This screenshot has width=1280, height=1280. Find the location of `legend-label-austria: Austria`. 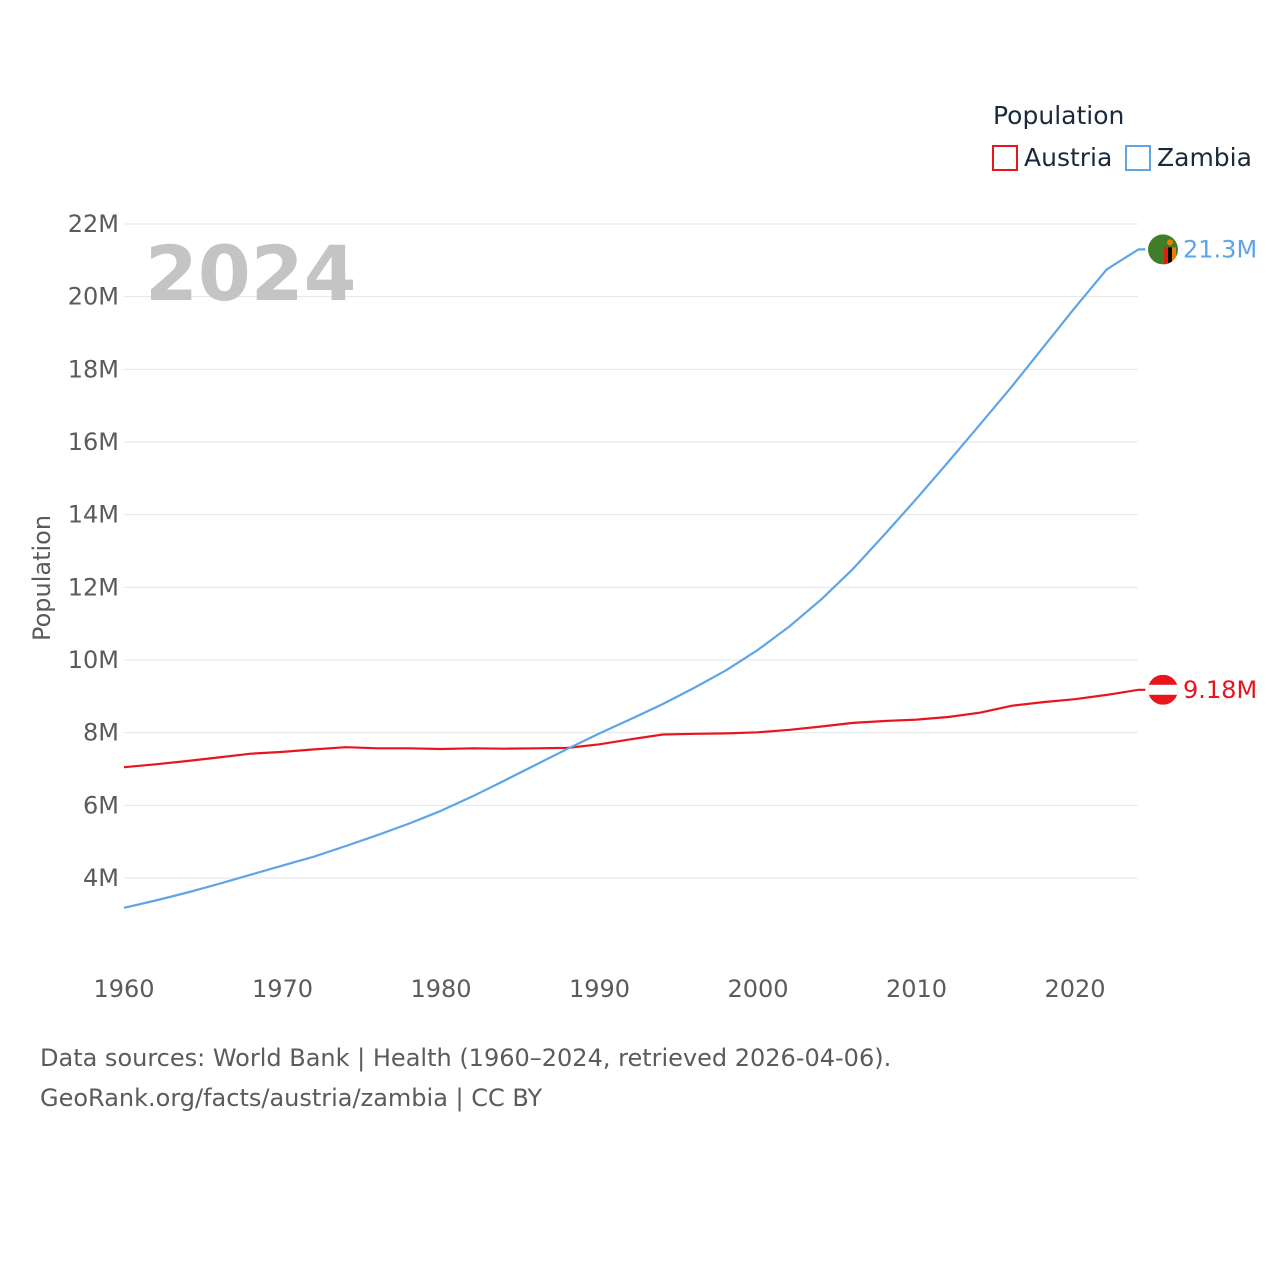

legend-label-austria: Austria is located at coordinates (1068, 157).